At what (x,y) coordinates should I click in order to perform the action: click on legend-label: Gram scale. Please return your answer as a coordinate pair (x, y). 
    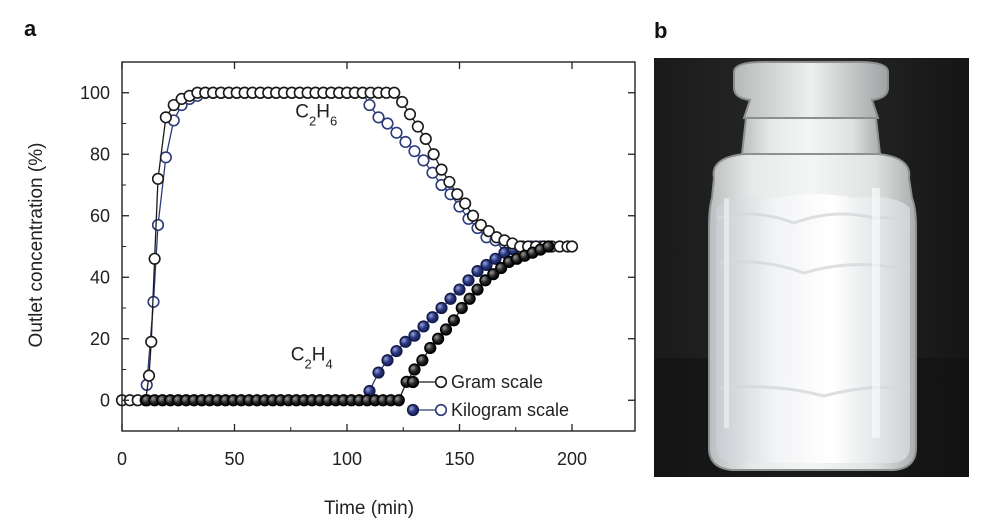
    Looking at the image, I should click on (497, 382).